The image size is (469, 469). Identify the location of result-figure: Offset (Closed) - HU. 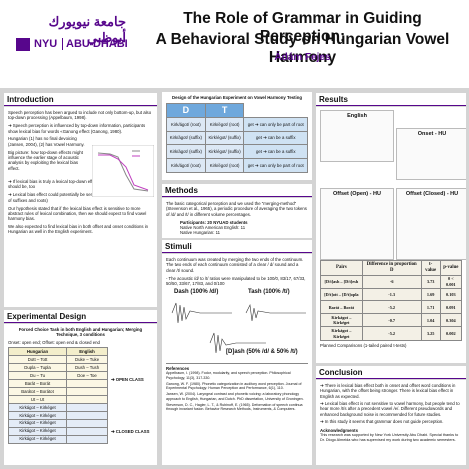
(431, 224).